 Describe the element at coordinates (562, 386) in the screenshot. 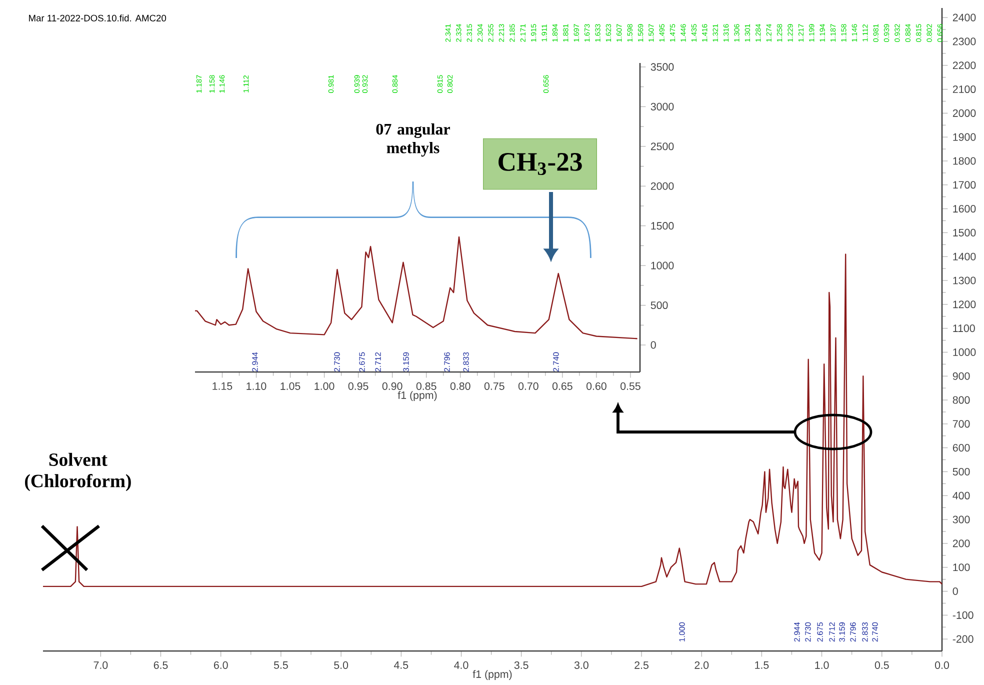

I see `x-tick-label: 0.65` at that location.